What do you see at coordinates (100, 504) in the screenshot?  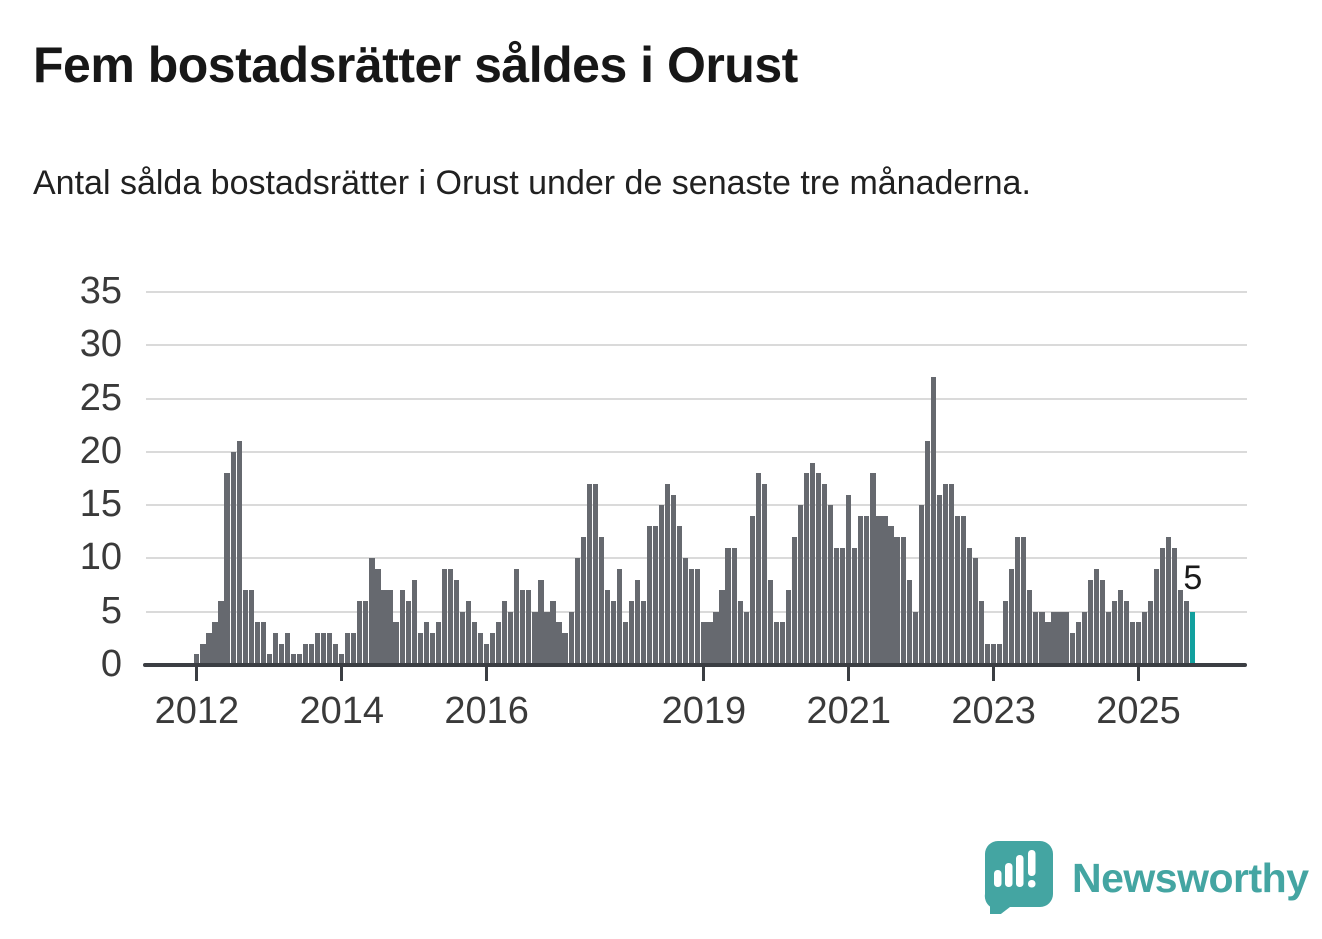 I see `y-axis-label: 15` at bounding box center [100, 504].